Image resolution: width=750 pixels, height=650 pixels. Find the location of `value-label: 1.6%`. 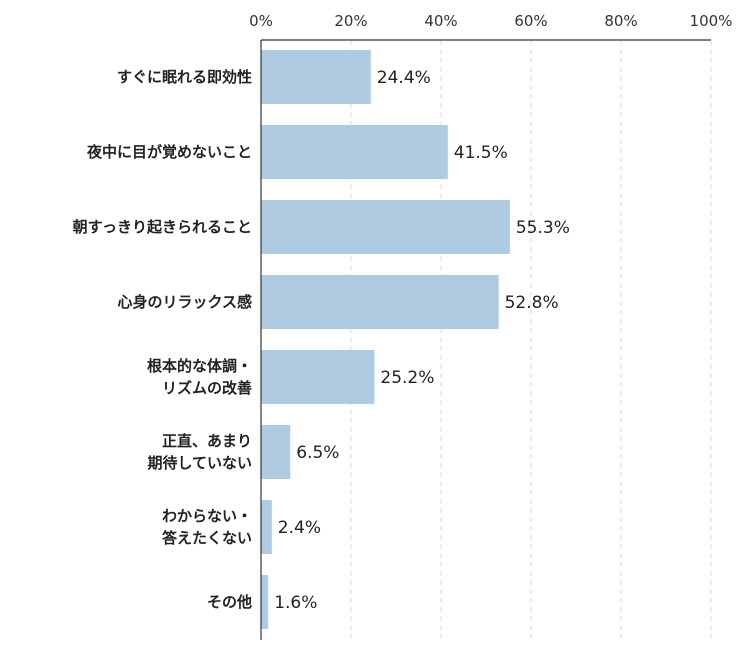

value-label: 1.6% is located at coordinates (295, 603).